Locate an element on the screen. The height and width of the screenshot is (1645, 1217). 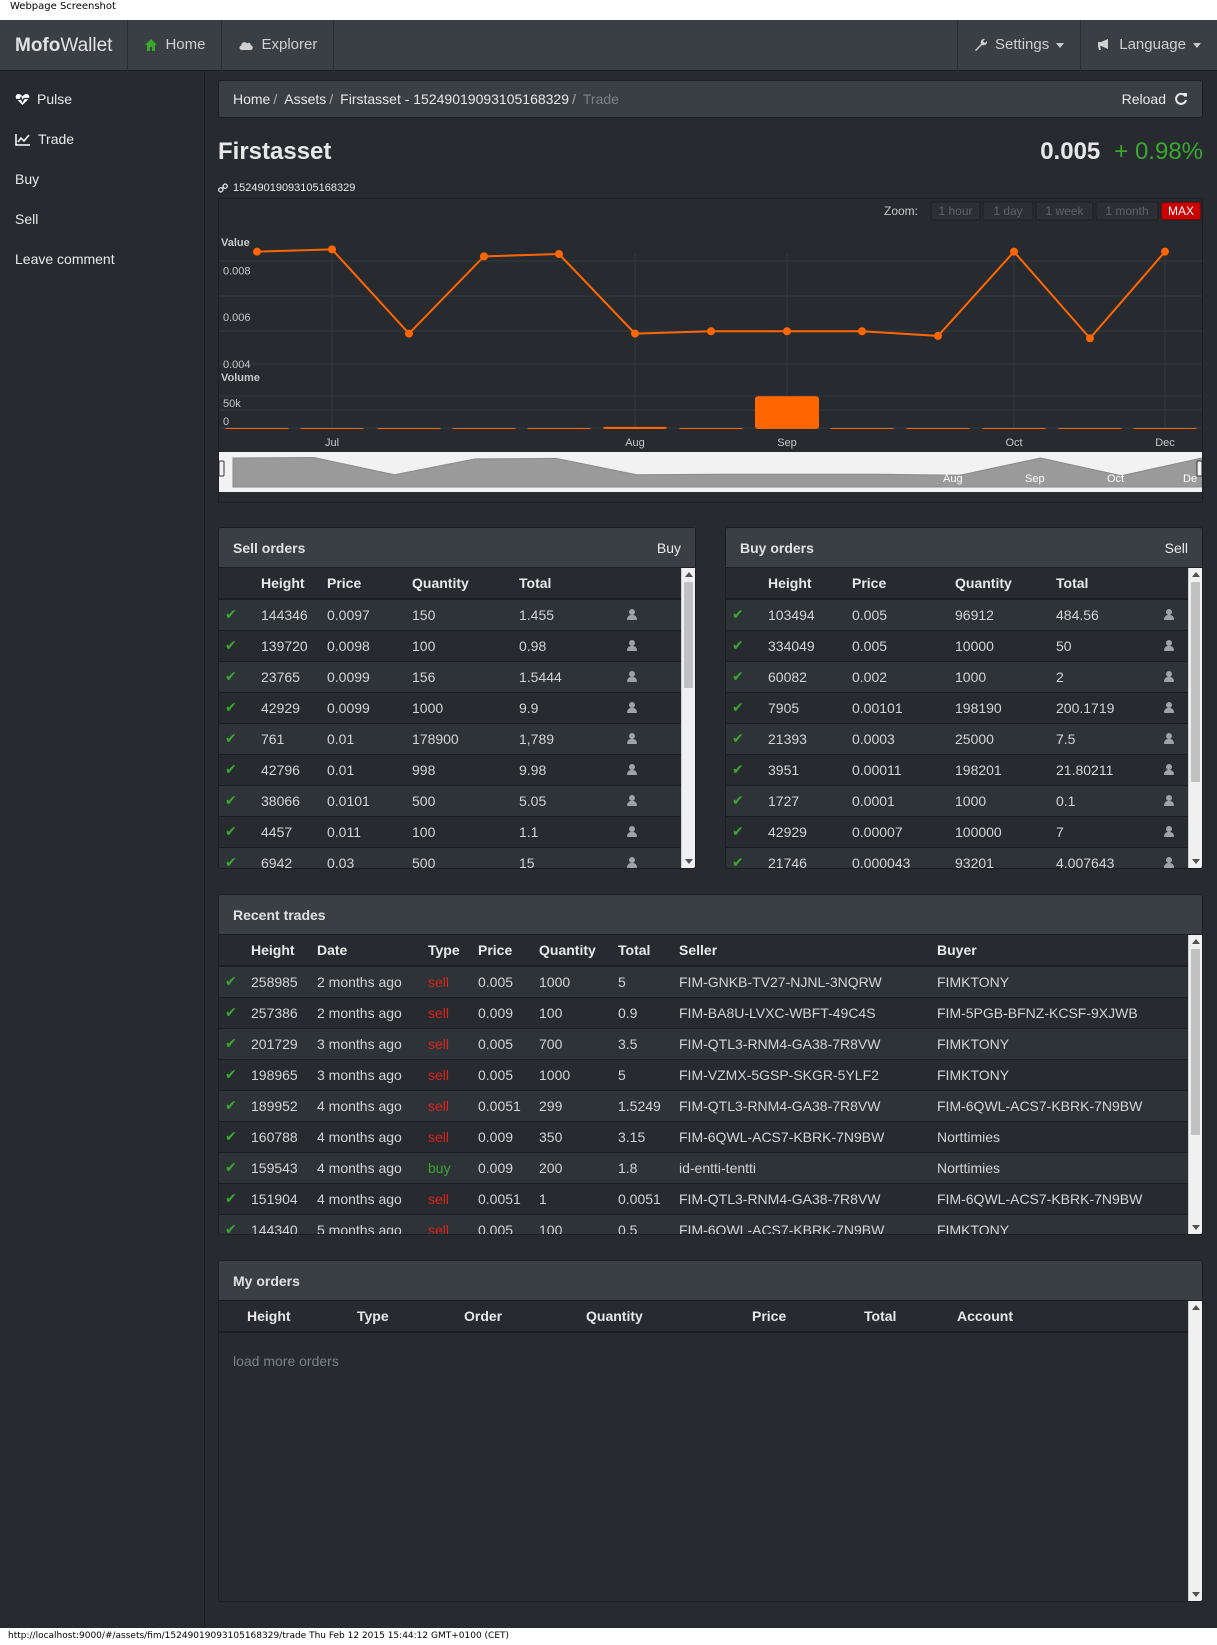
sell-link: Sell is located at coordinates (1176, 547).